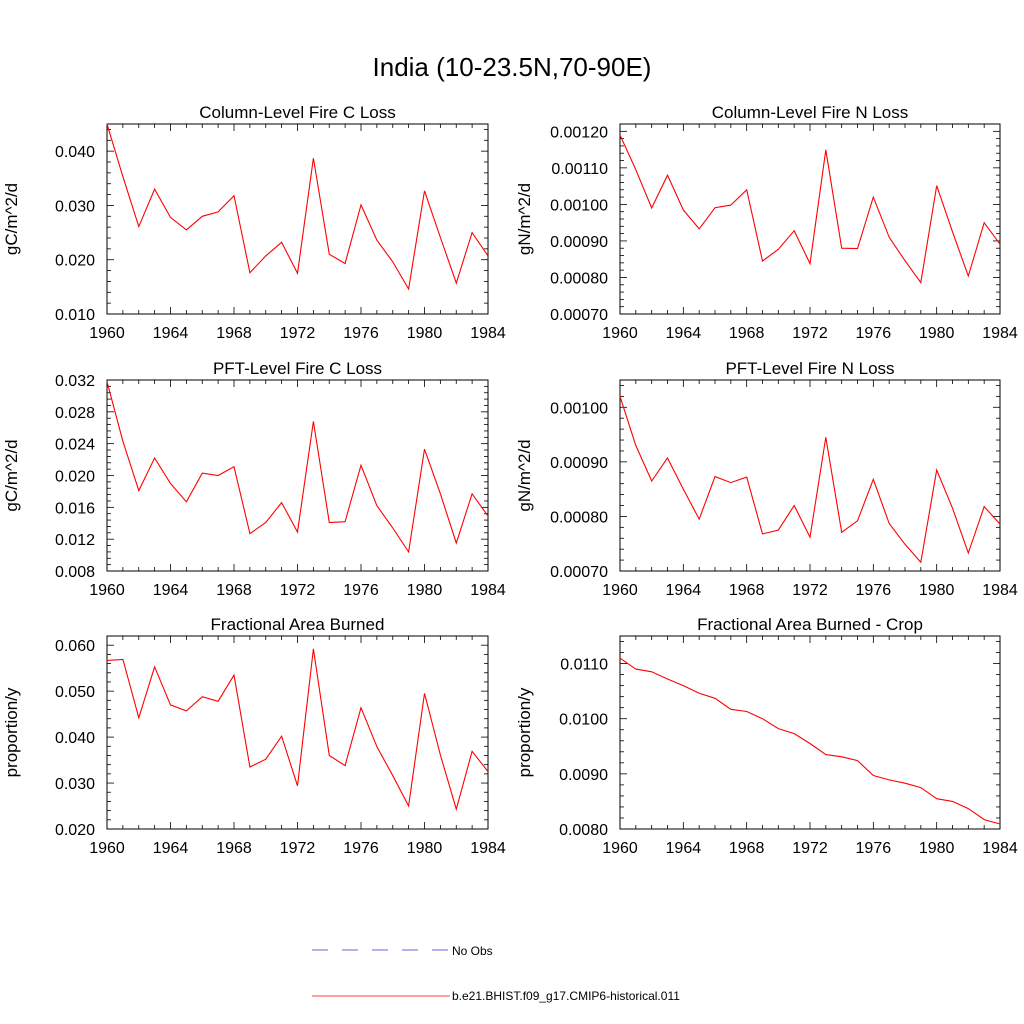  I want to click on y-tick-label: 0.024, so click(75, 445).